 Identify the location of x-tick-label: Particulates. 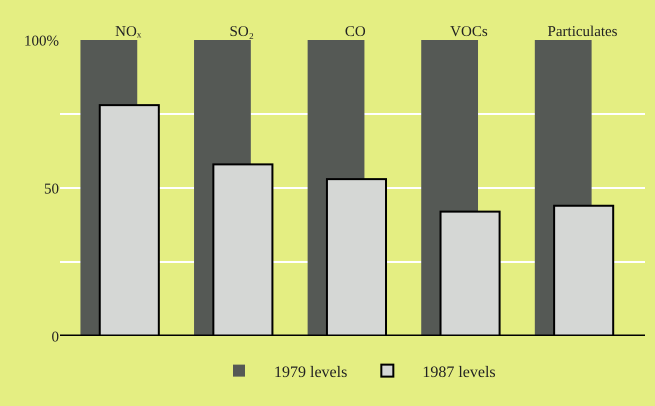
(583, 32).